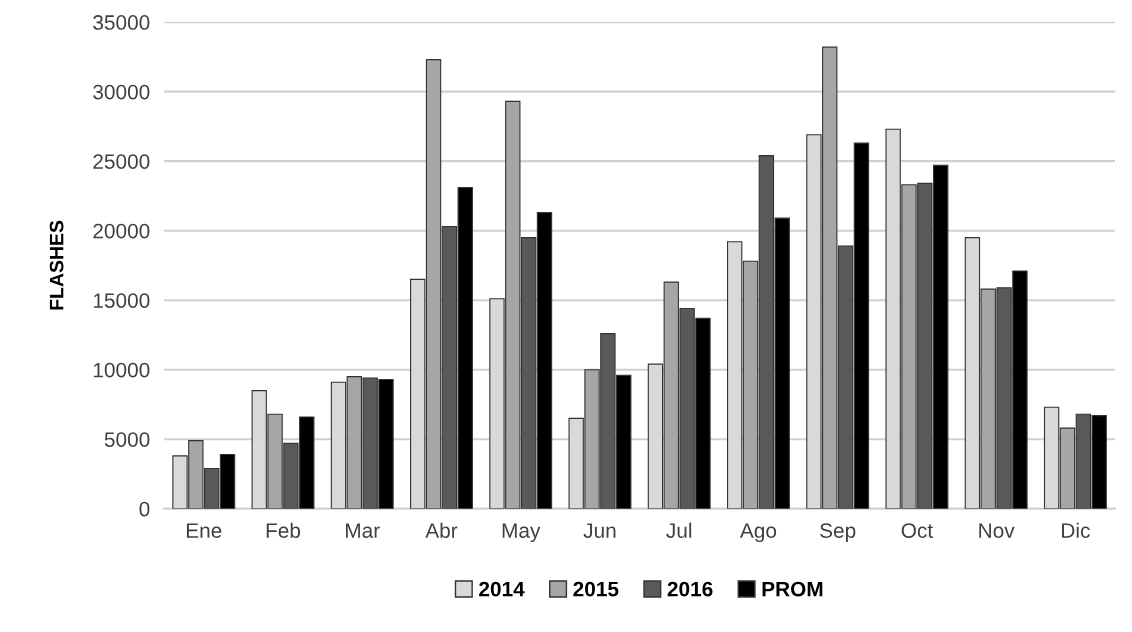  I want to click on x-tick-label: Nov, so click(997, 530).